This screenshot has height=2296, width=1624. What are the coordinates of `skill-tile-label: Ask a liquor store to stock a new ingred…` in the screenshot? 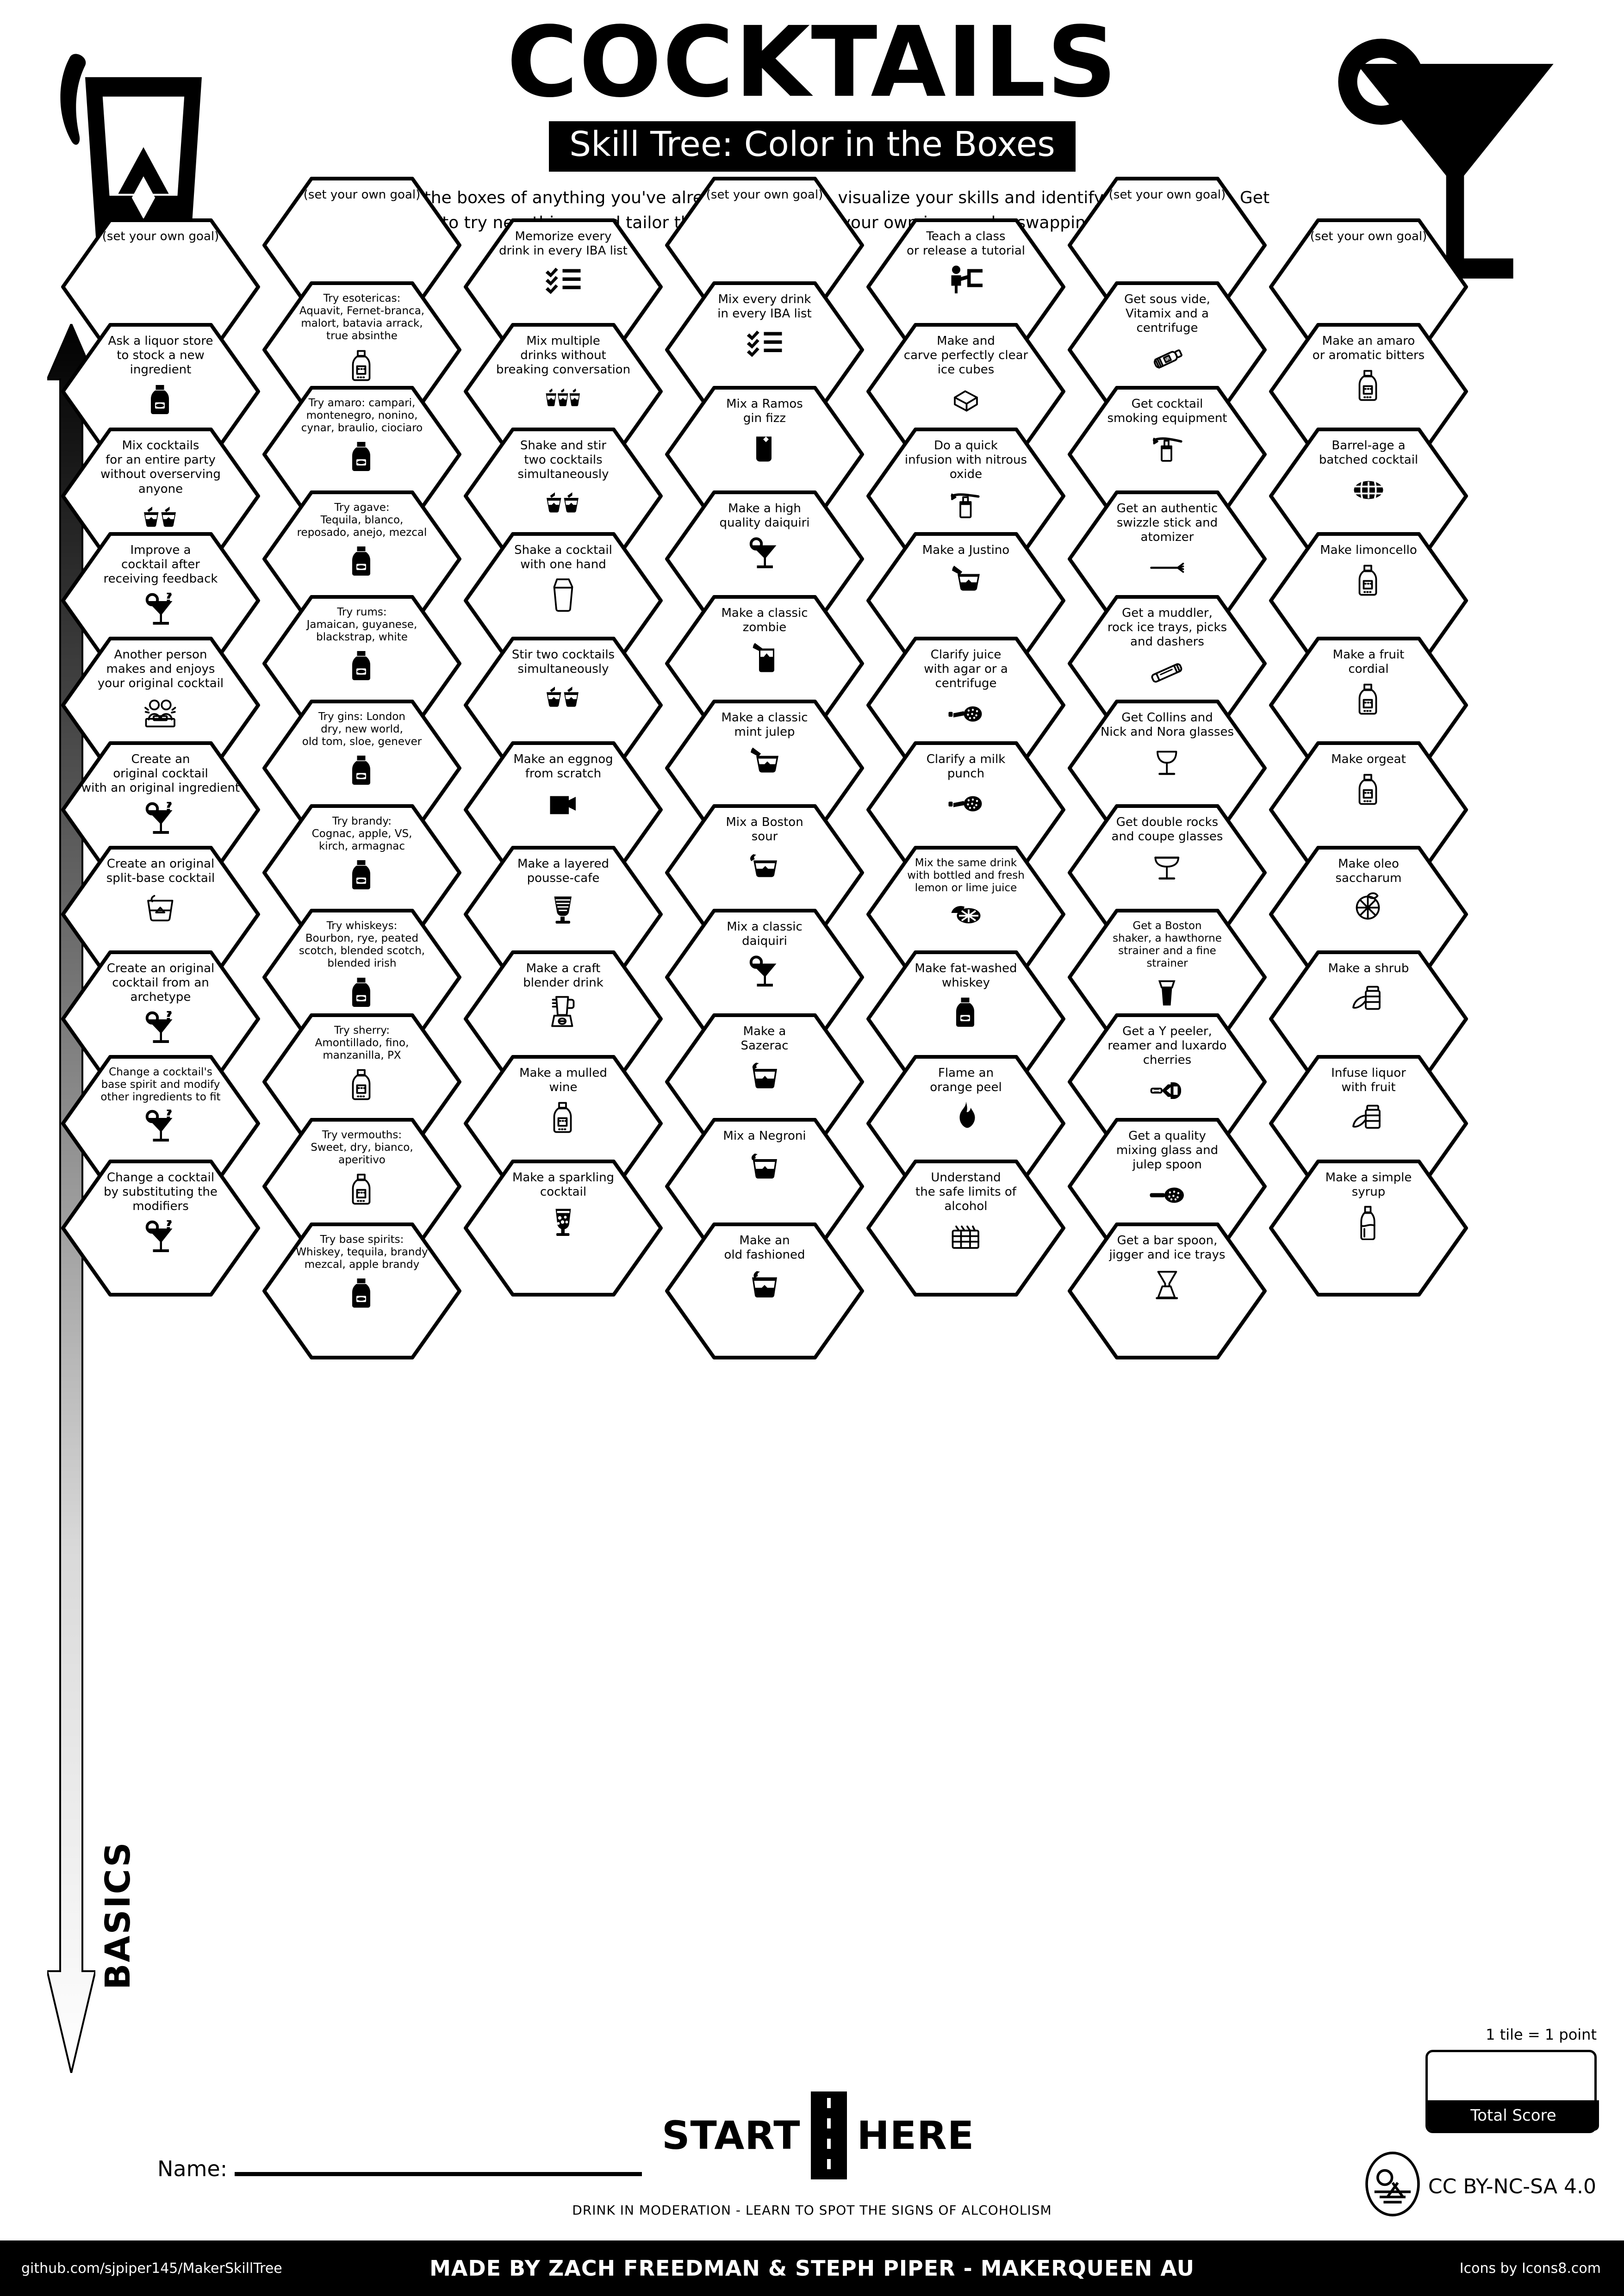 It's located at (160, 356).